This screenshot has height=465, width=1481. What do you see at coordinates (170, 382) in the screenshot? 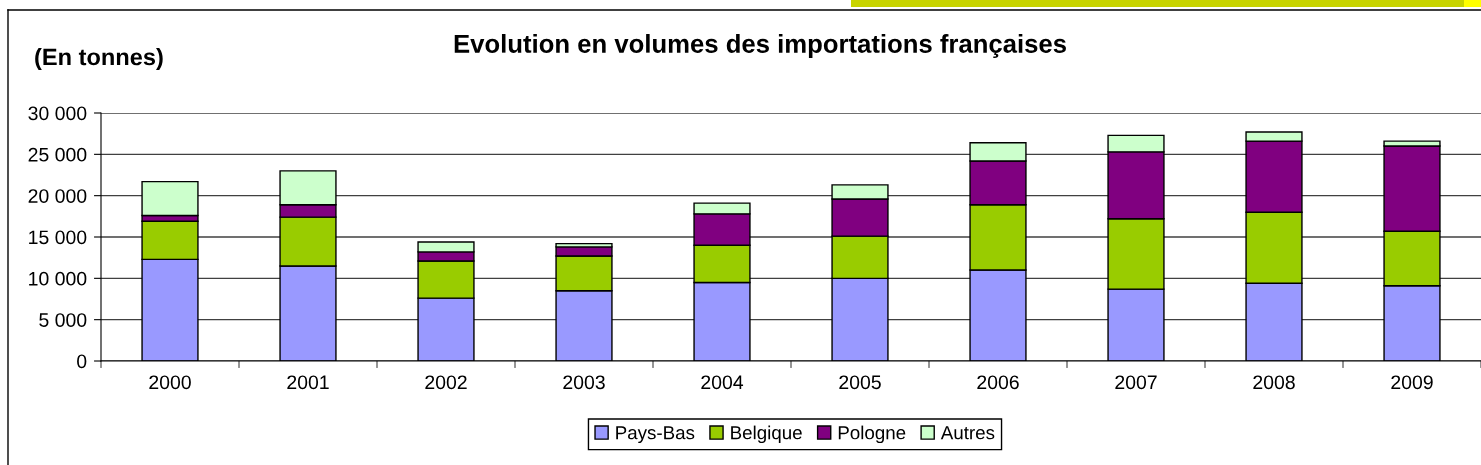
I see `x-tick-label: 2000` at bounding box center [170, 382].